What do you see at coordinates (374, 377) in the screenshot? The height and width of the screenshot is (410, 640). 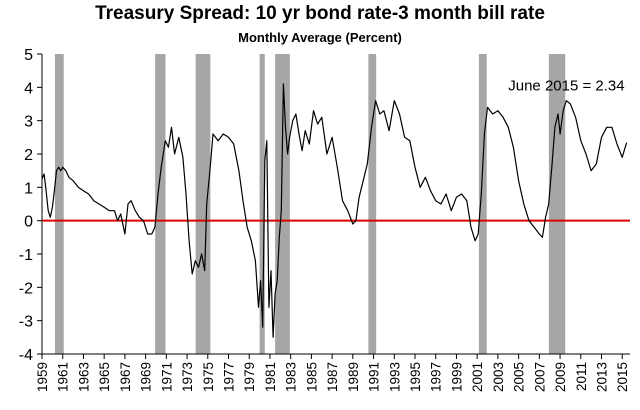 I see `x-tick-label: 1991` at bounding box center [374, 377].